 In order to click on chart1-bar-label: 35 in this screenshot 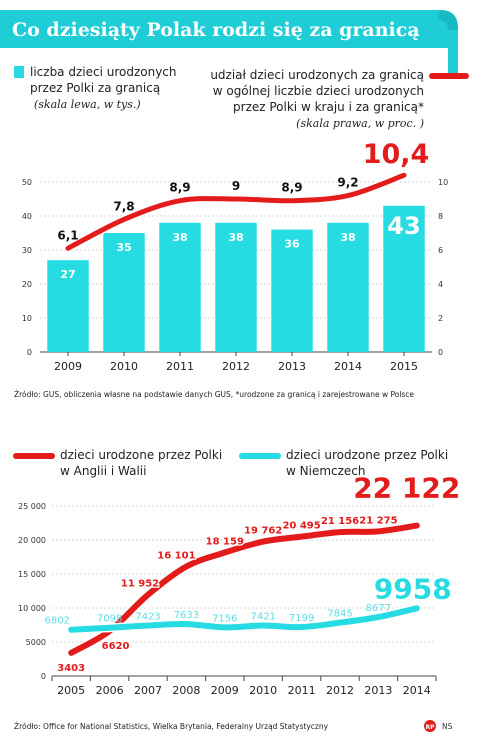, I will do `click(123, 247)`.